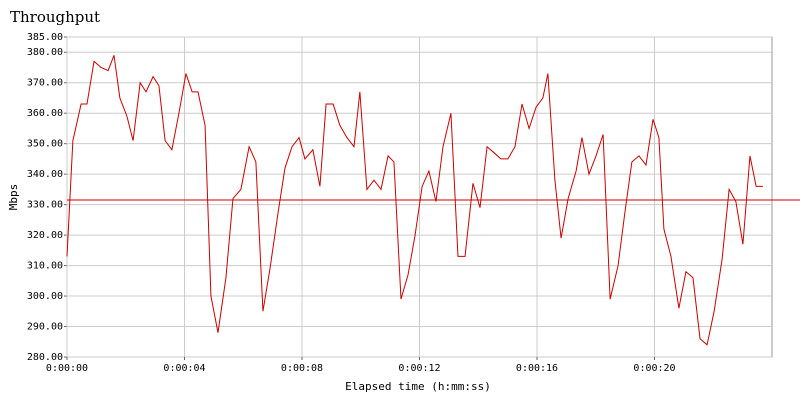 Image resolution: width=800 pixels, height=400 pixels. What do you see at coordinates (45, 235) in the screenshot?
I see `y-tick-label: 320.00` at bounding box center [45, 235].